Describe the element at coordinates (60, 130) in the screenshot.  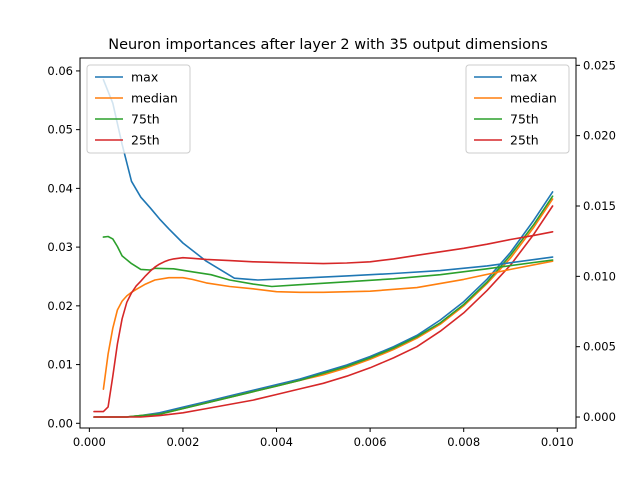
I see `y-left-tick-label: 0.05` at that location.